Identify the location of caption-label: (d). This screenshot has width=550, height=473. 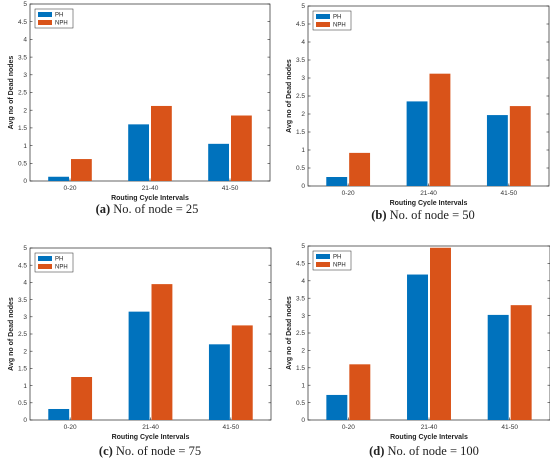
(376, 451).